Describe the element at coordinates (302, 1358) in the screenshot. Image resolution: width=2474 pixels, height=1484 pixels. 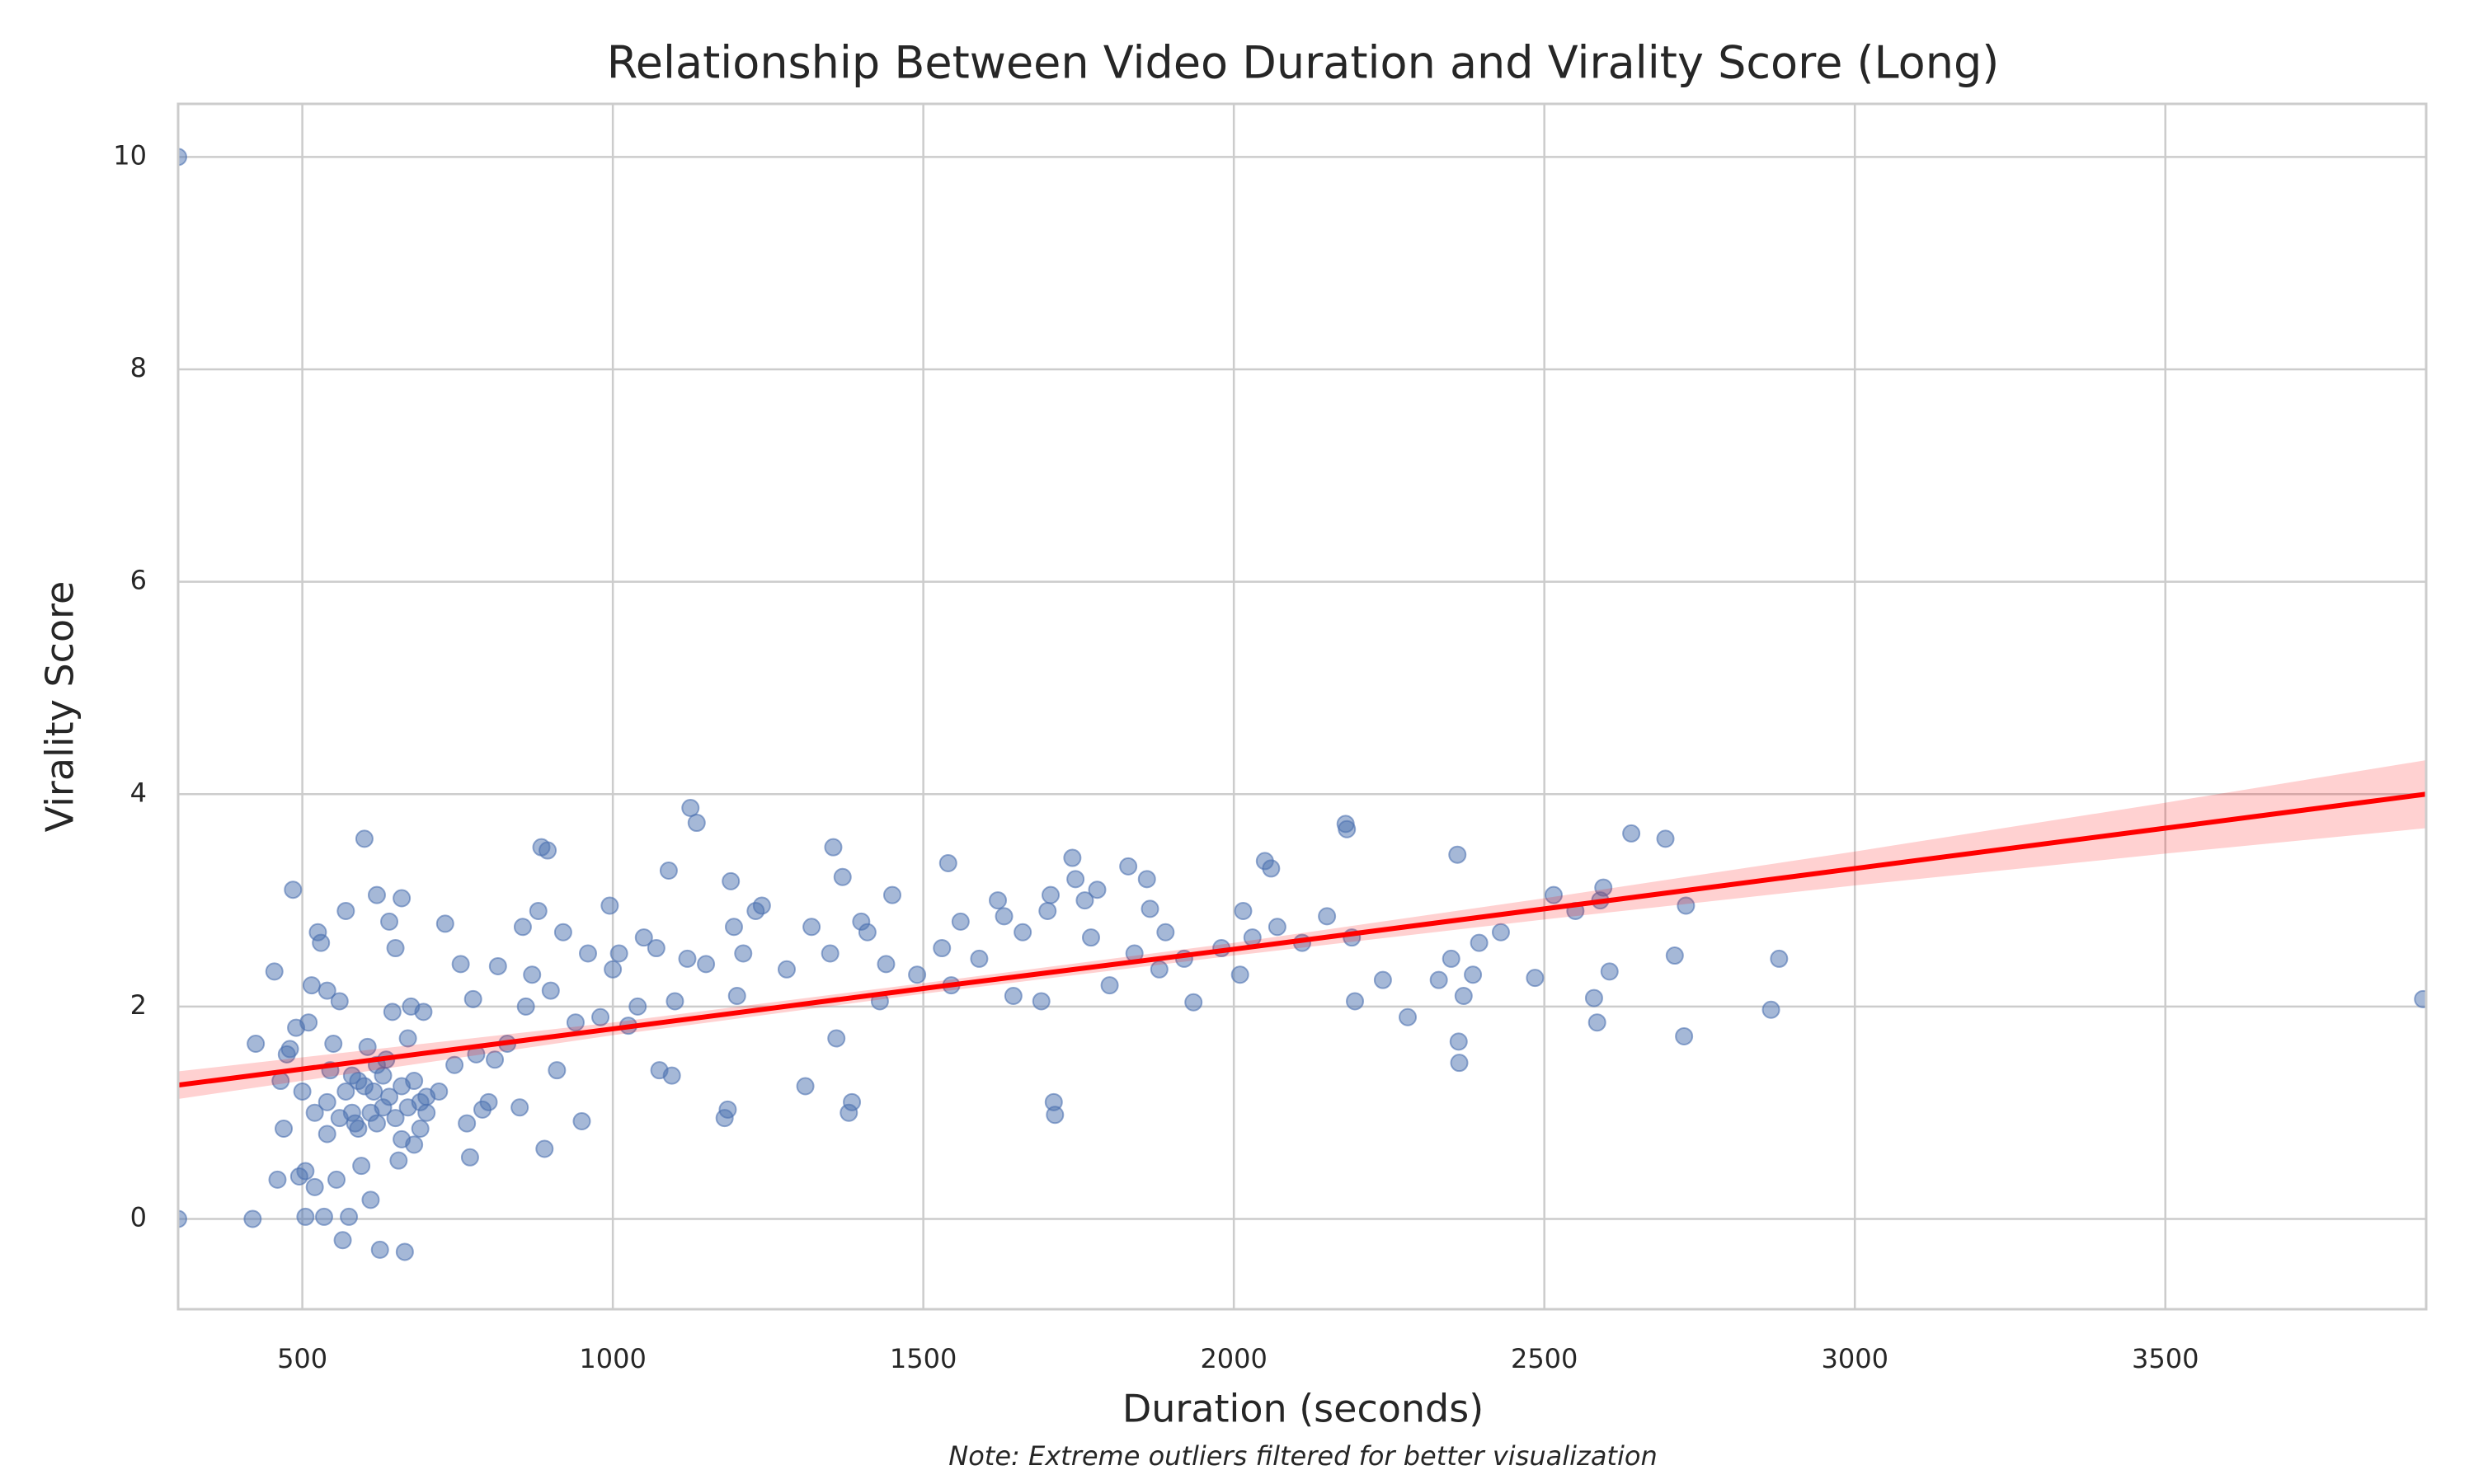
I see `x-tick-label: 500` at that location.